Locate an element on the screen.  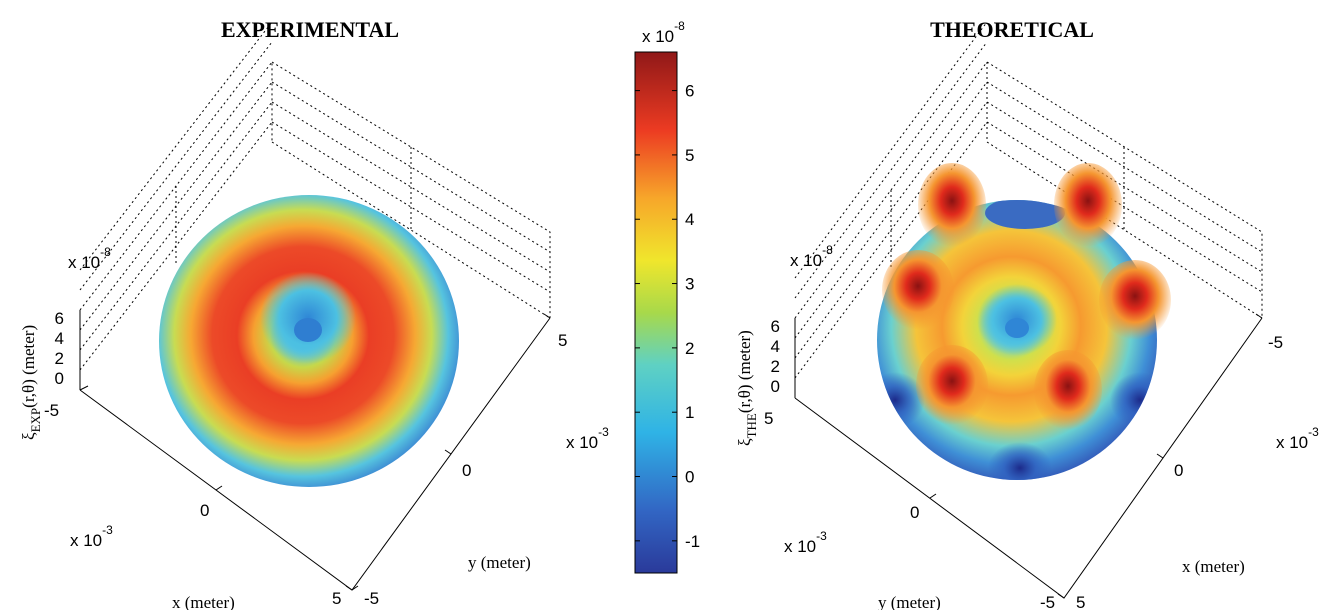
colorbar: x 10-8 -1 0 1 2 3 4 5 6 is located at coordinates (667, 296).